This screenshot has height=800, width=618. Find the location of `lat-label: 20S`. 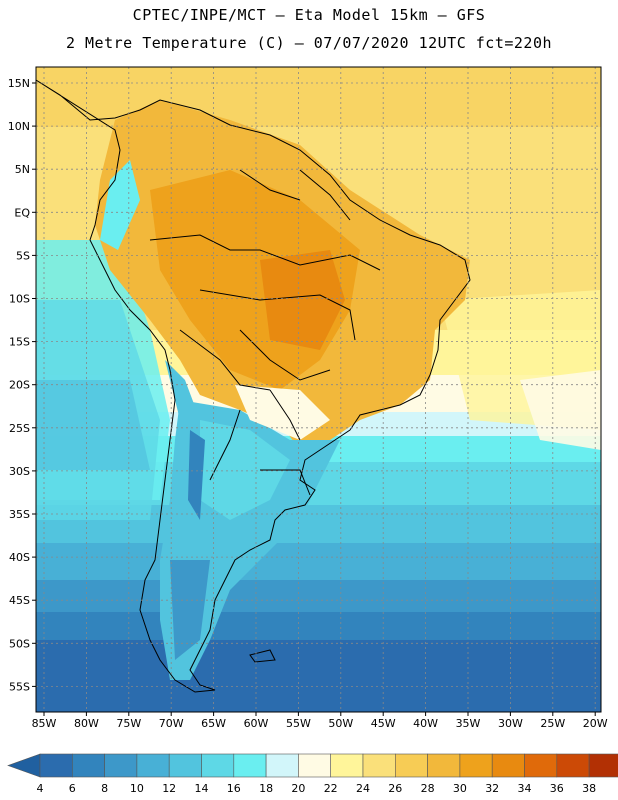

lat-label: 20S is located at coordinates (19, 385).